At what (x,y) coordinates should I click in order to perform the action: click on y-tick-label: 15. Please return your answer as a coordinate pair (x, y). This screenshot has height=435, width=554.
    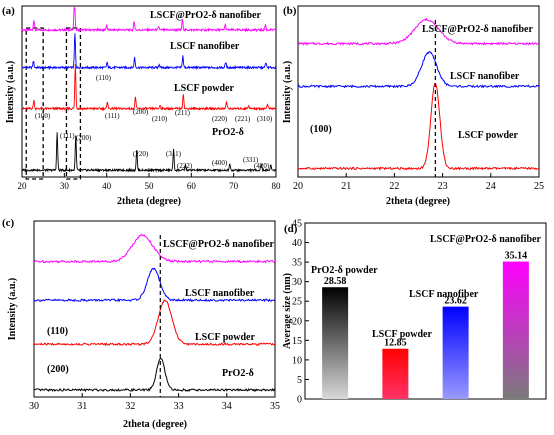
    Looking at the image, I should click on (297, 341).